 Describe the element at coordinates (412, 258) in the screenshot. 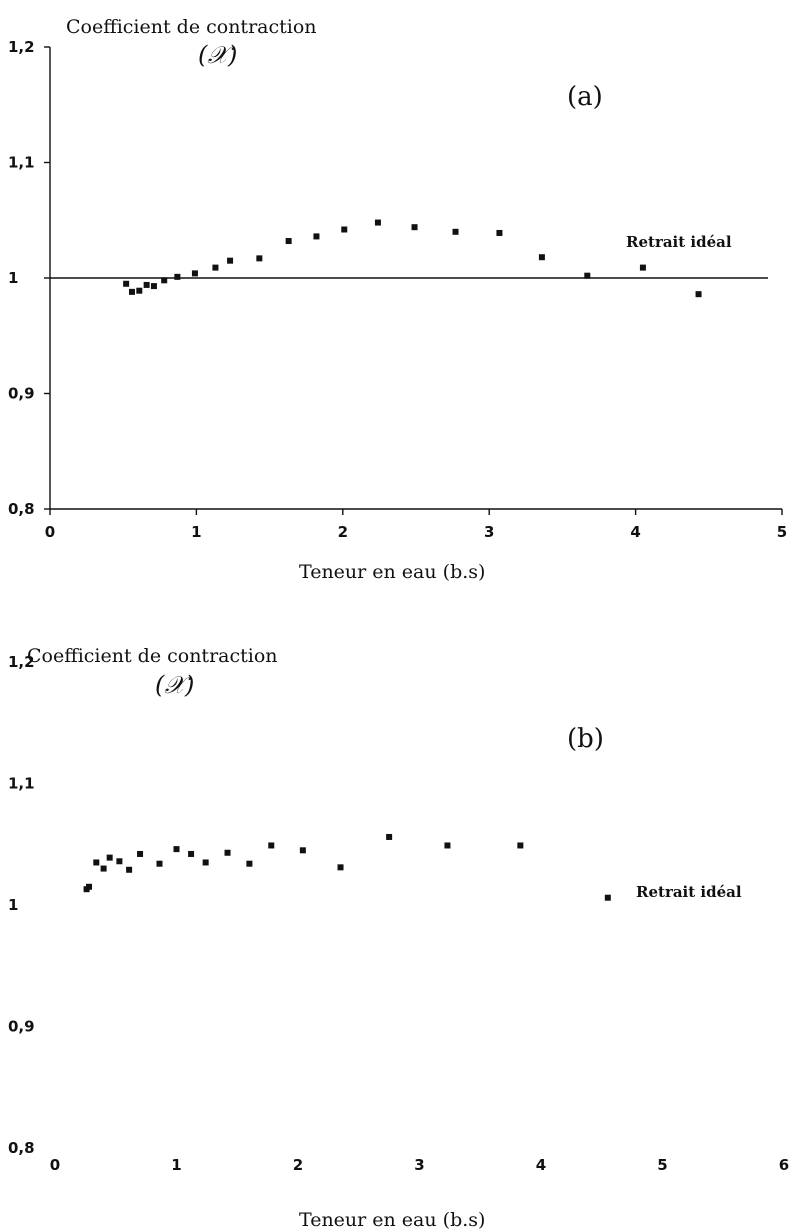

I see `data-points-a` at that location.